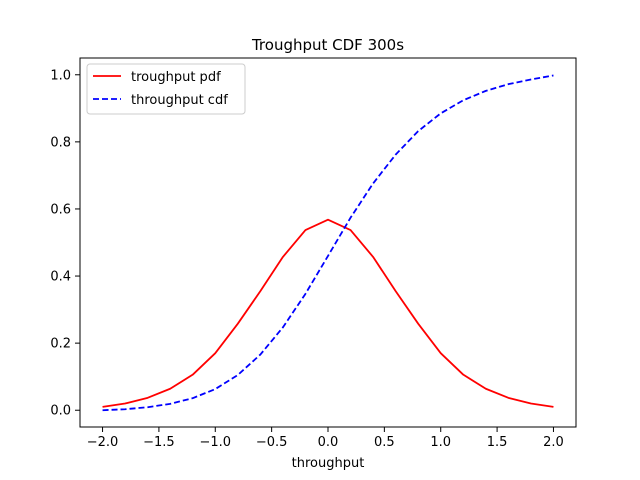 The image size is (640, 480). What do you see at coordinates (65, 243) in the screenshot?
I see `y-axis-ticks: 0.0 0.2 0.4 0.6 0.8 1.0` at bounding box center [65, 243].